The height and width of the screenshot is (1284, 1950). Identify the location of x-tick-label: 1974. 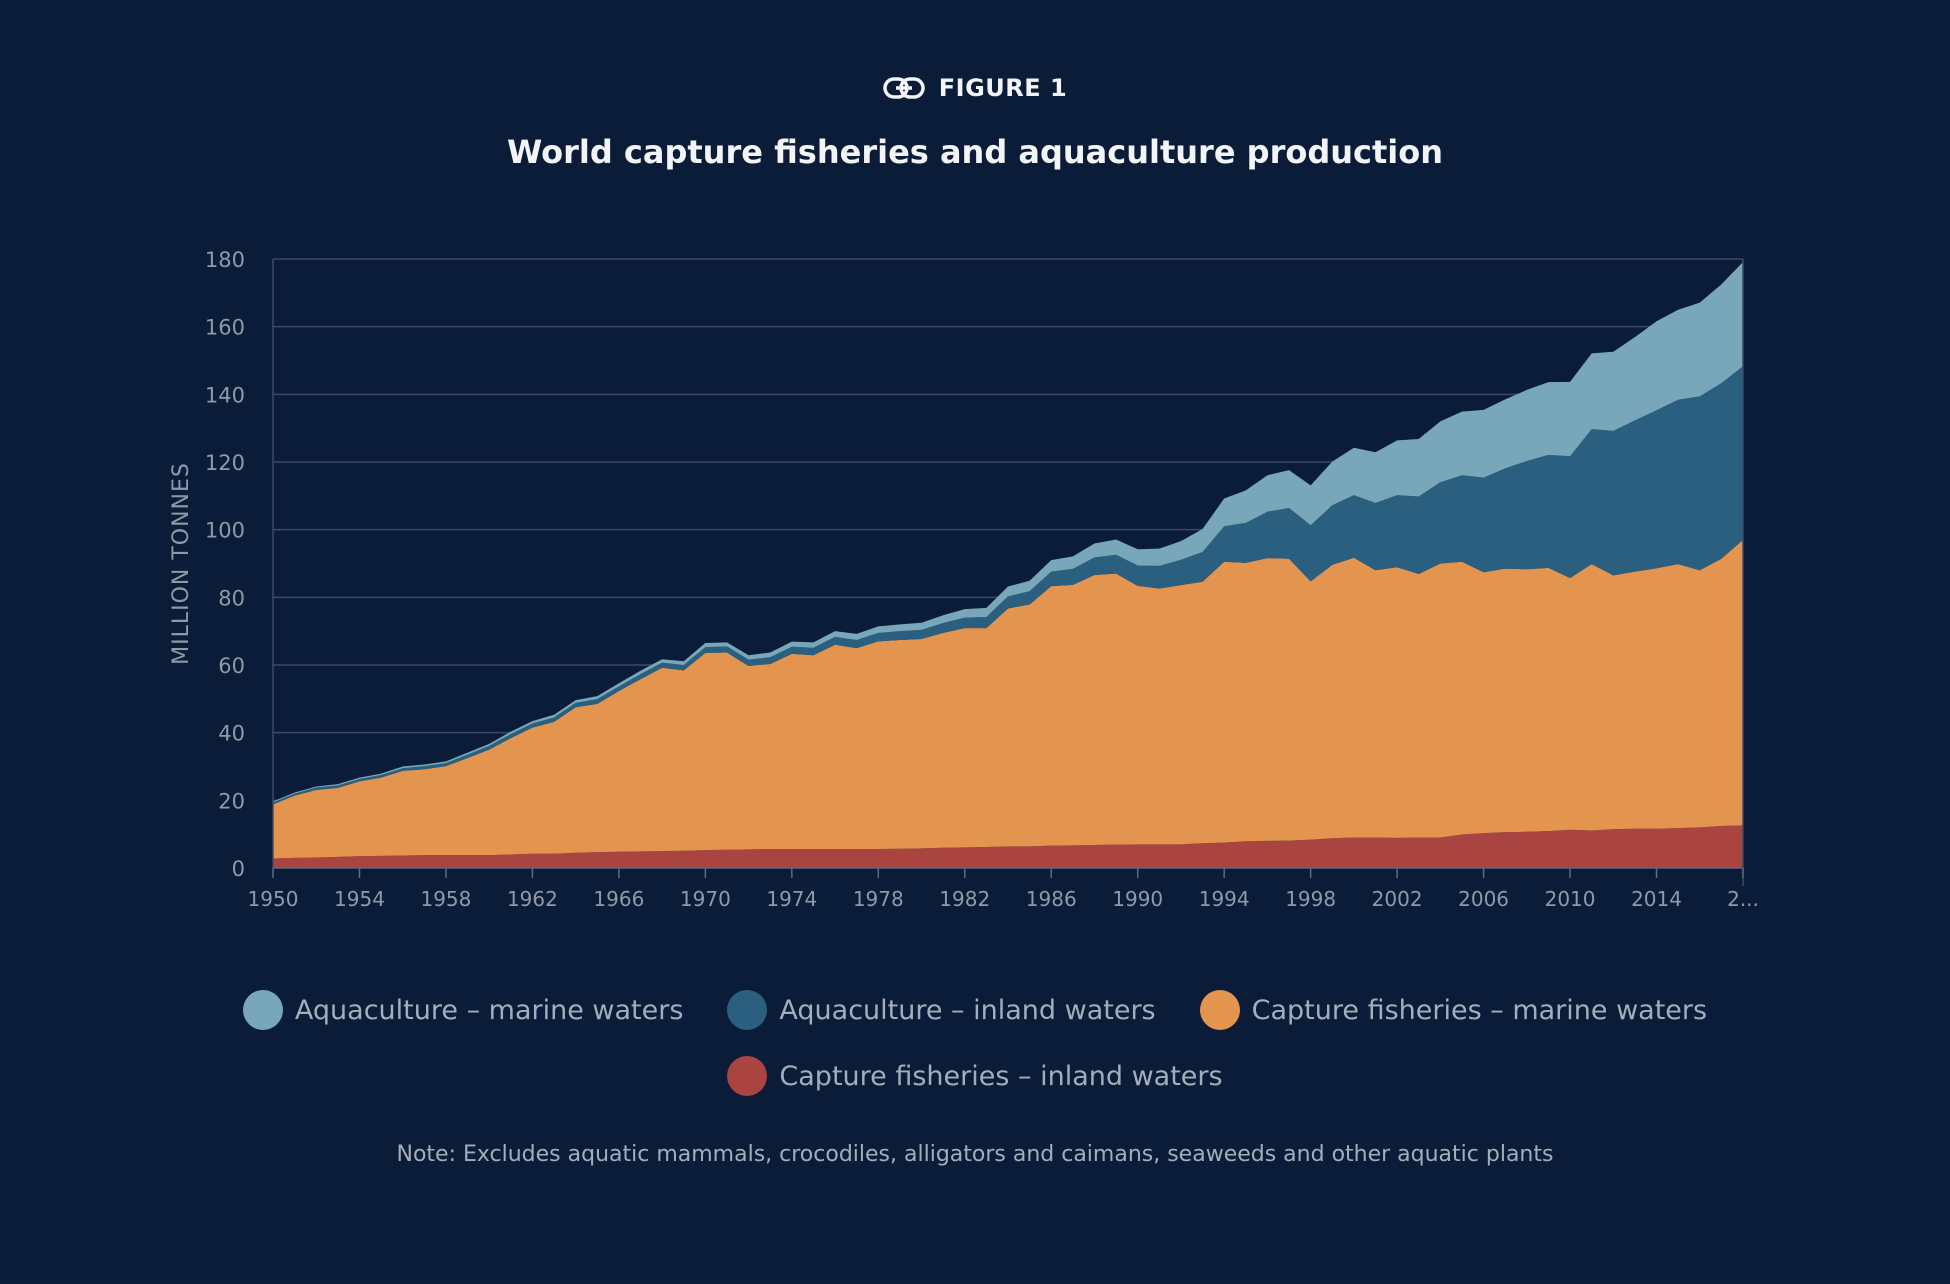
(791, 899).